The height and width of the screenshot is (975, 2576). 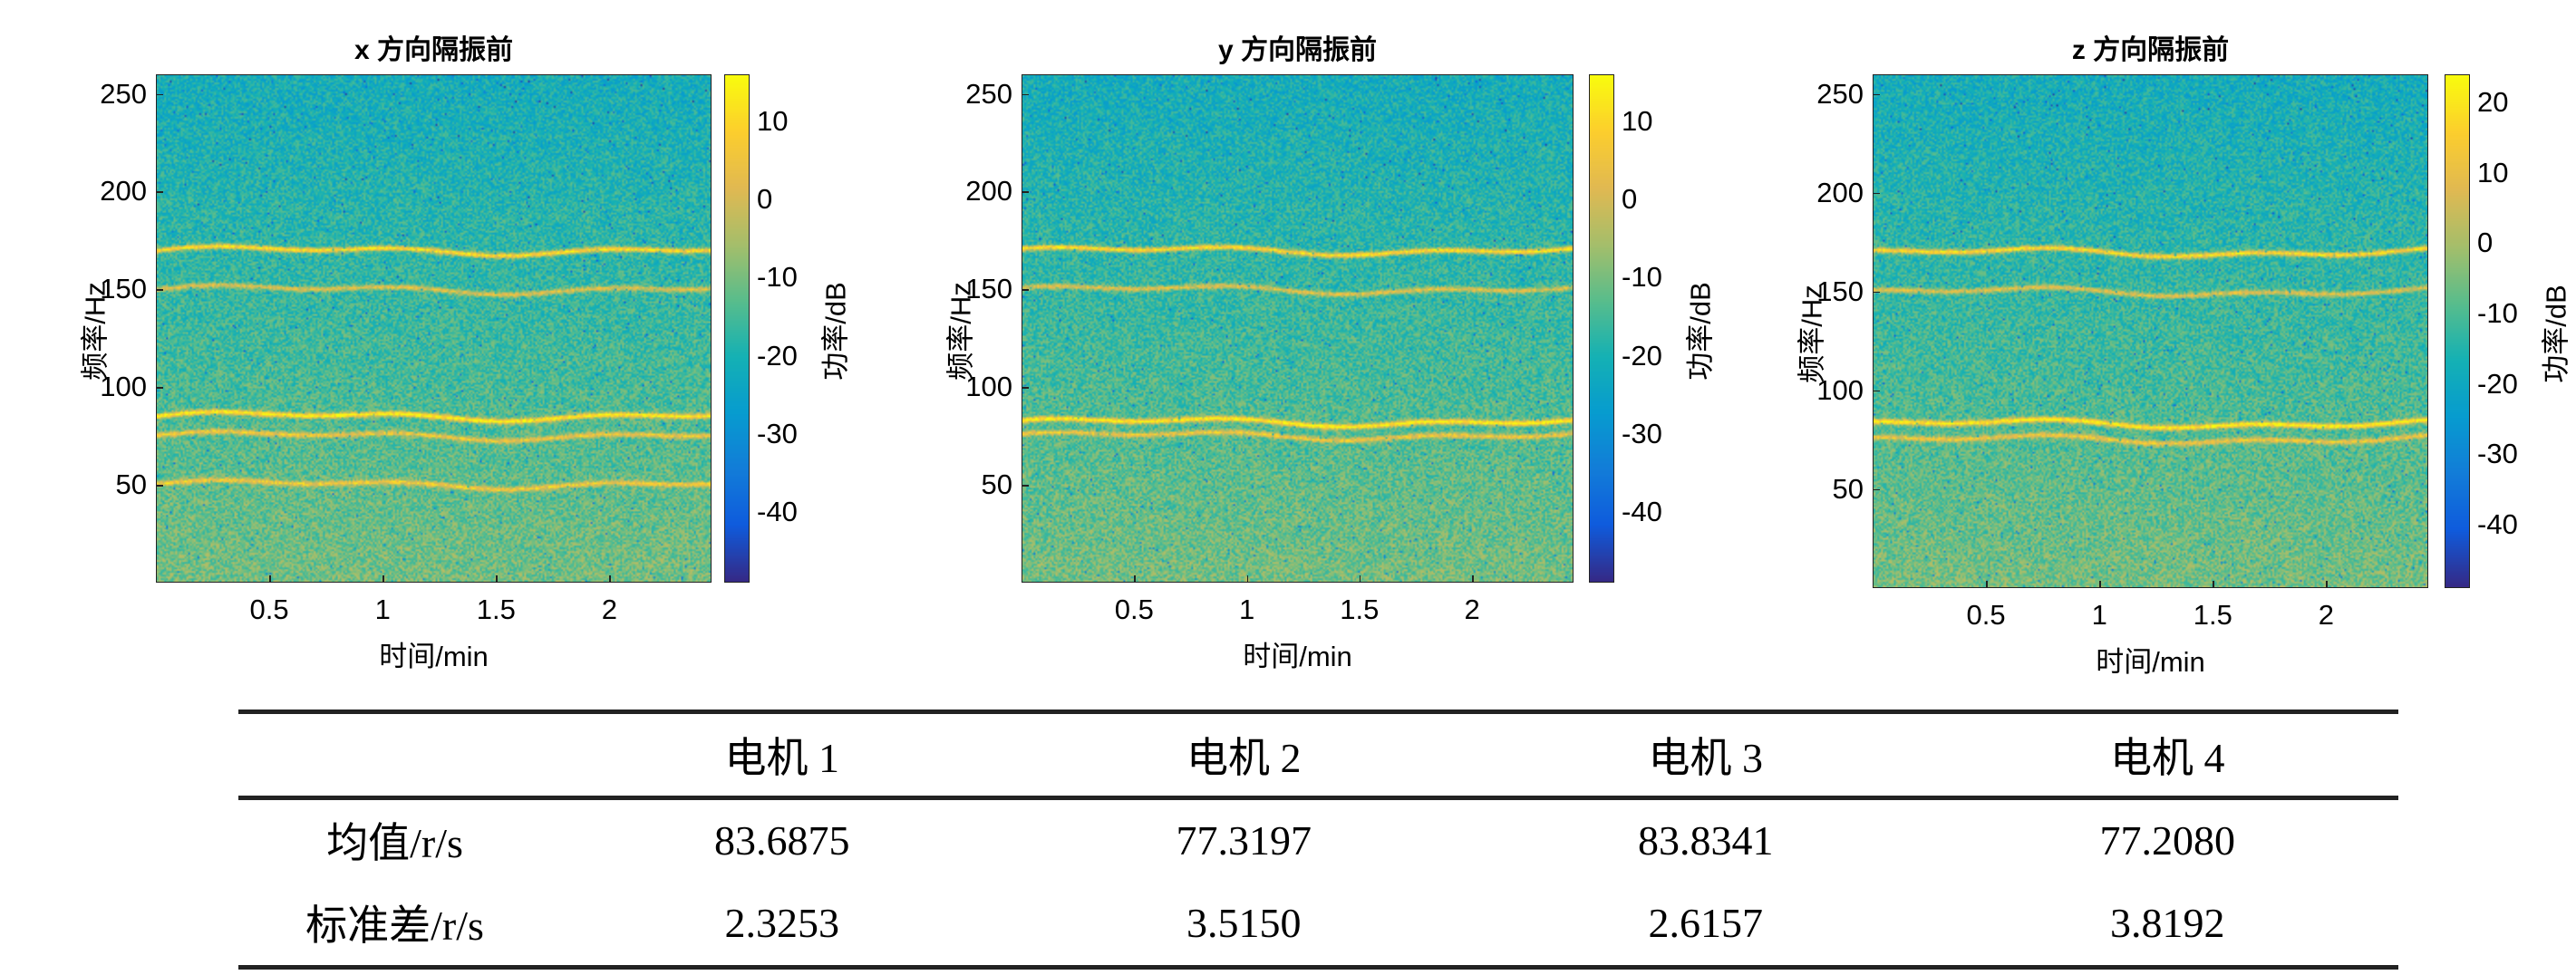 What do you see at coordinates (394, 755) in the screenshot?
I see `table-header-cell` at bounding box center [394, 755].